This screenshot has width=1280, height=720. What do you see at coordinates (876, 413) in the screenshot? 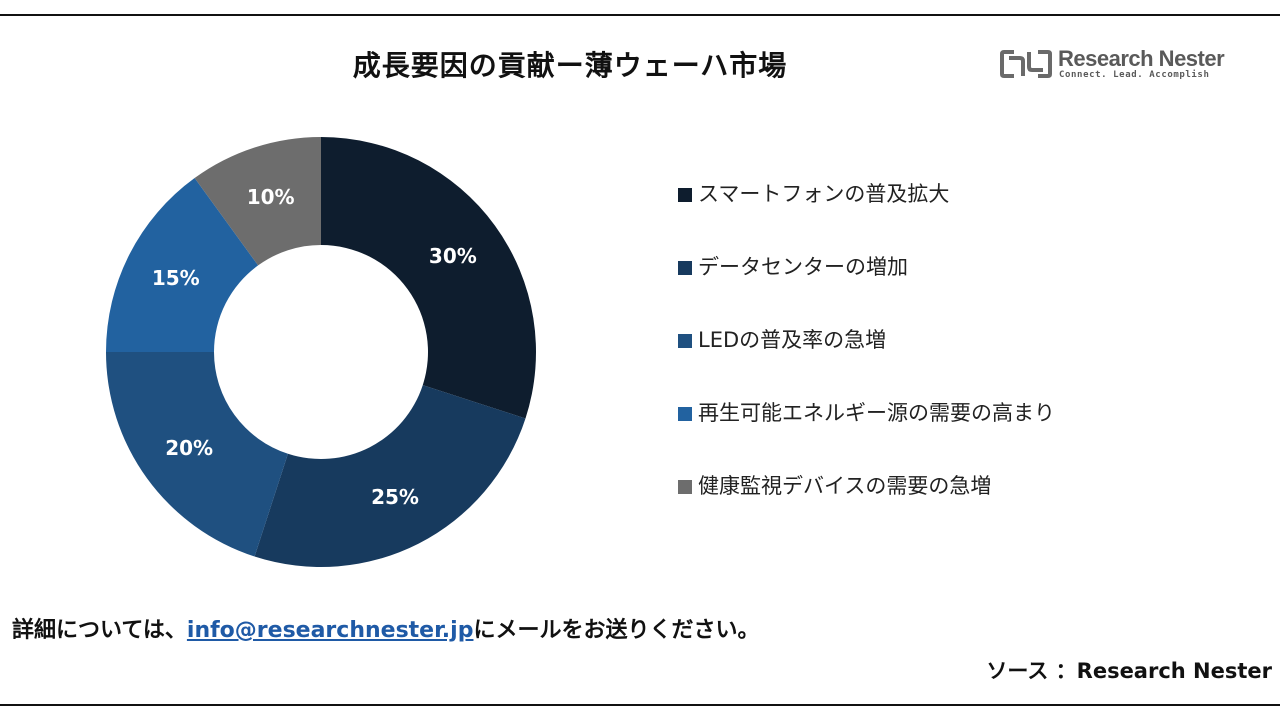
I see `legend-label: 再生可能エネルギー源の需要の高まり` at bounding box center [876, 413].